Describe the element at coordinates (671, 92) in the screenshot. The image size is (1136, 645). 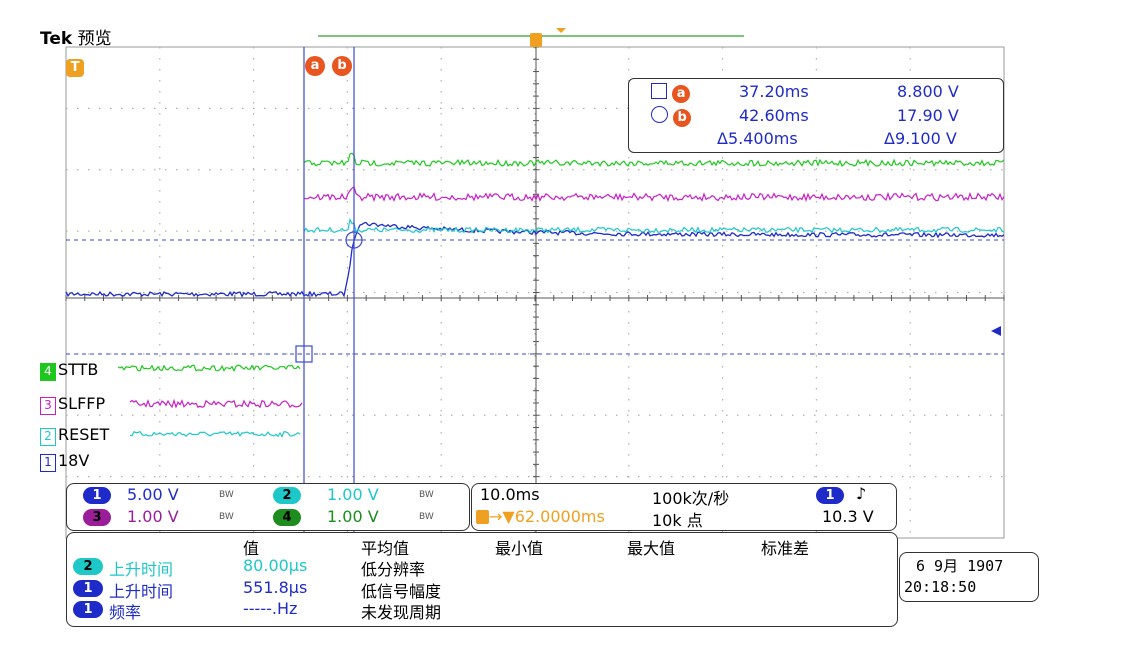
I see `cursor-a-row: a` at that location.